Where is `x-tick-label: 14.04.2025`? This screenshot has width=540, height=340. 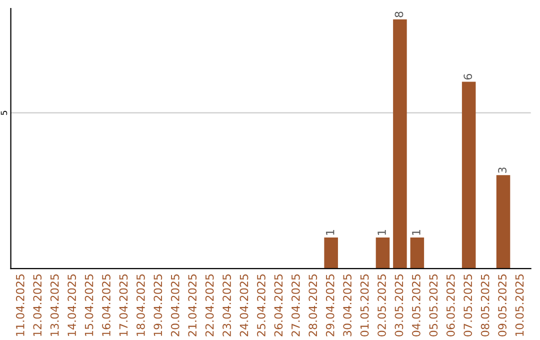 x-tick-label: 14.04.2025 is located at coordinates (72, 305).